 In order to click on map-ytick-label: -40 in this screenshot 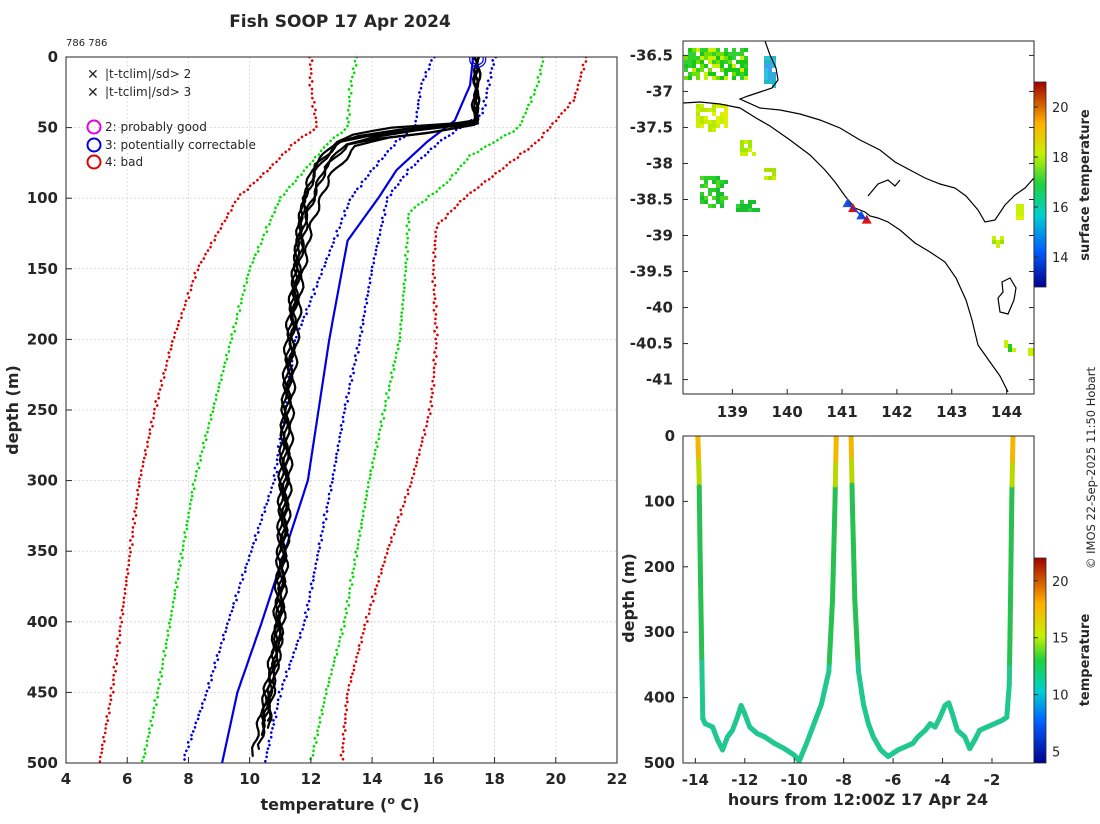, I will do `click(659, 308)`.